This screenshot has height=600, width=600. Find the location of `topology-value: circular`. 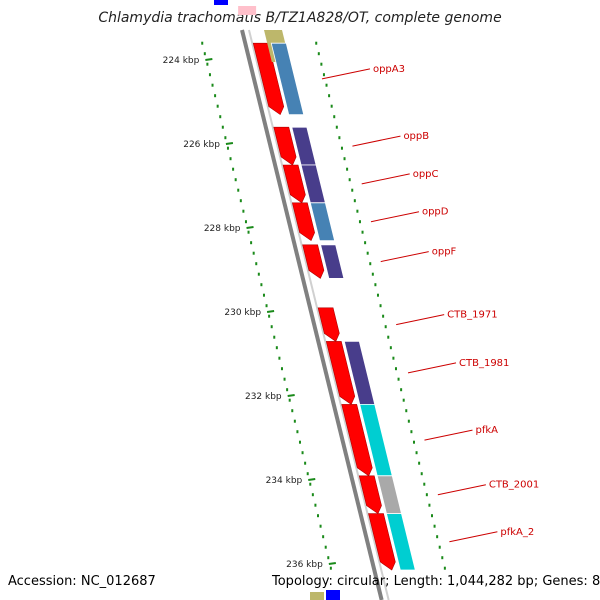

topology-value: circular is located at coordinates (361, 581).